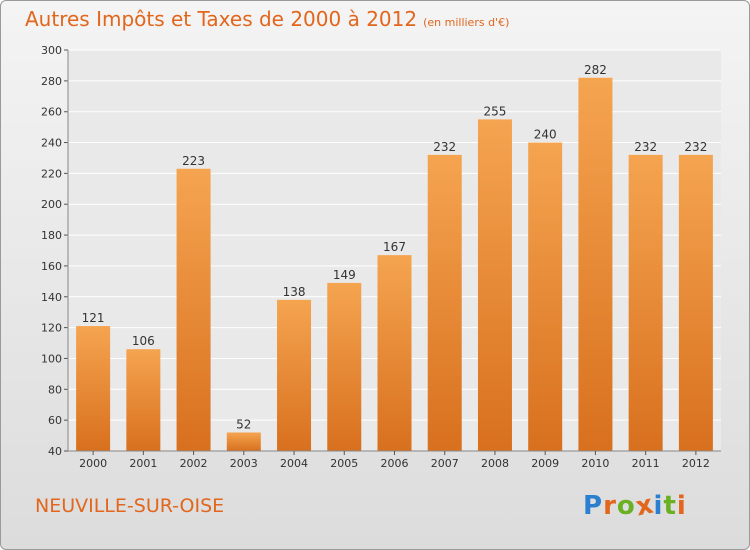 The width and height of the screenshot is (750, 550). I want to click on x-tick-label: 2009, so click(545, 463).